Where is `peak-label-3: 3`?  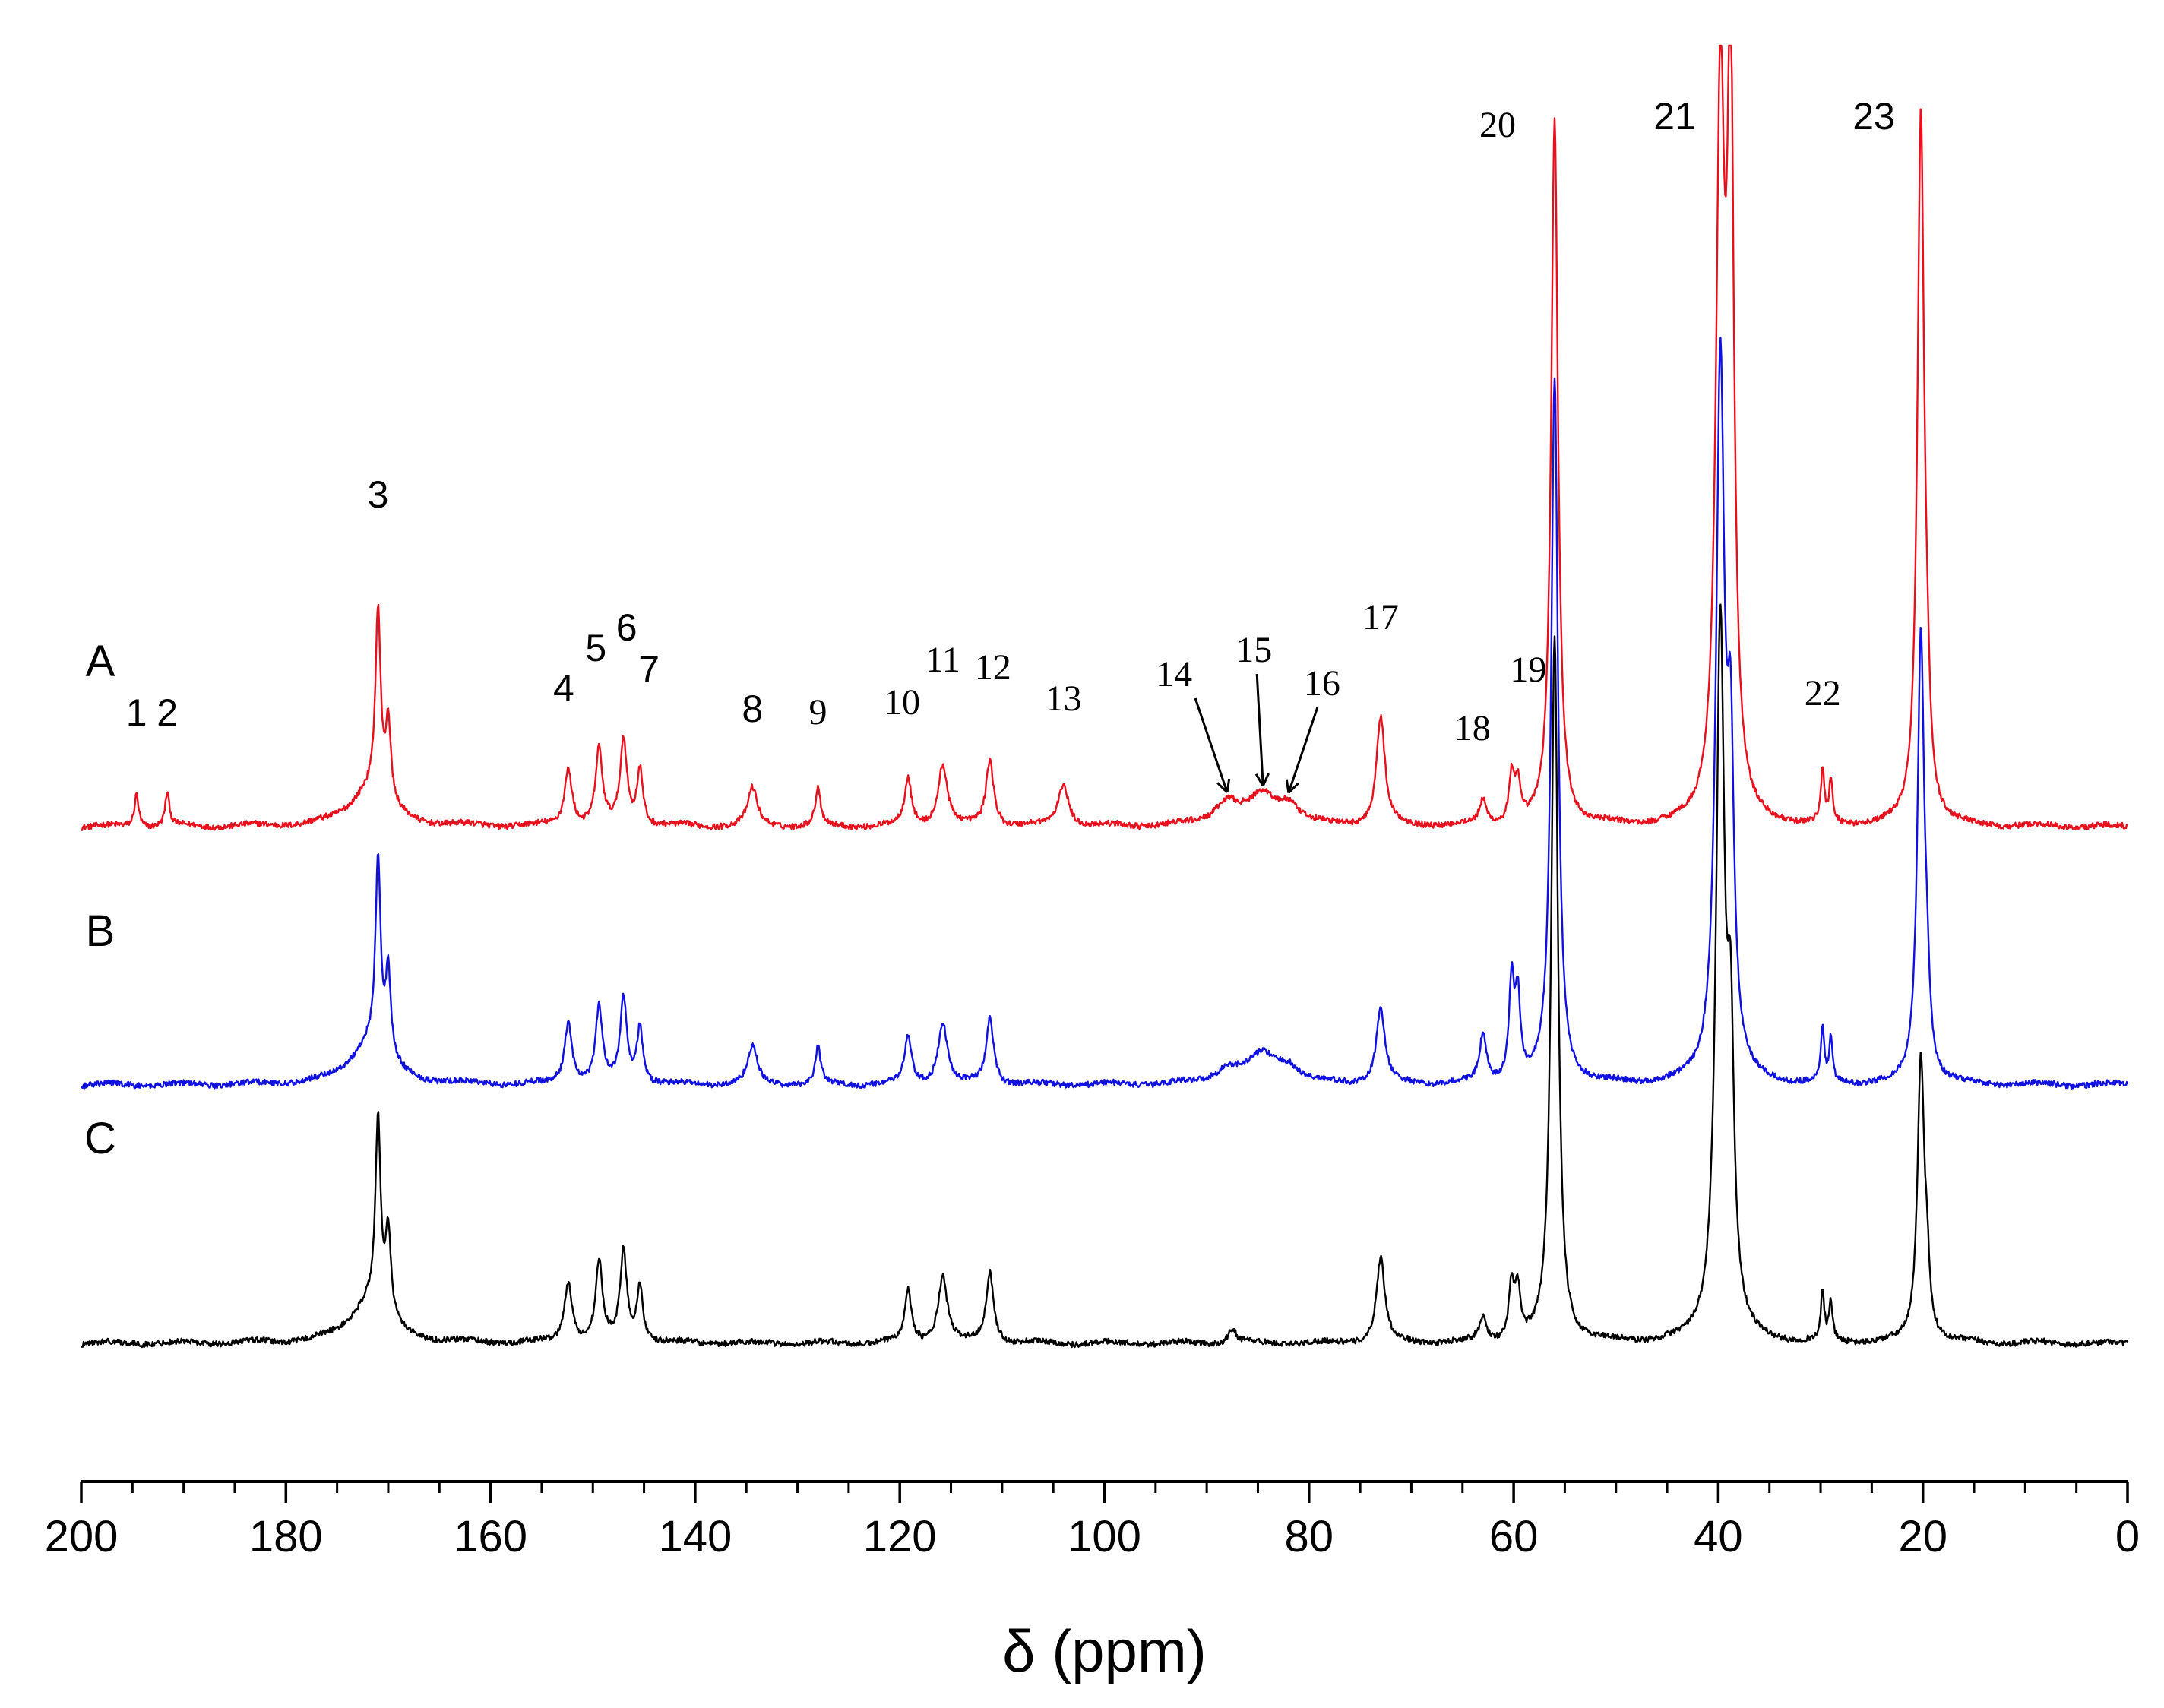 peak-label-3: 3 is located at coordinates (378, 495).